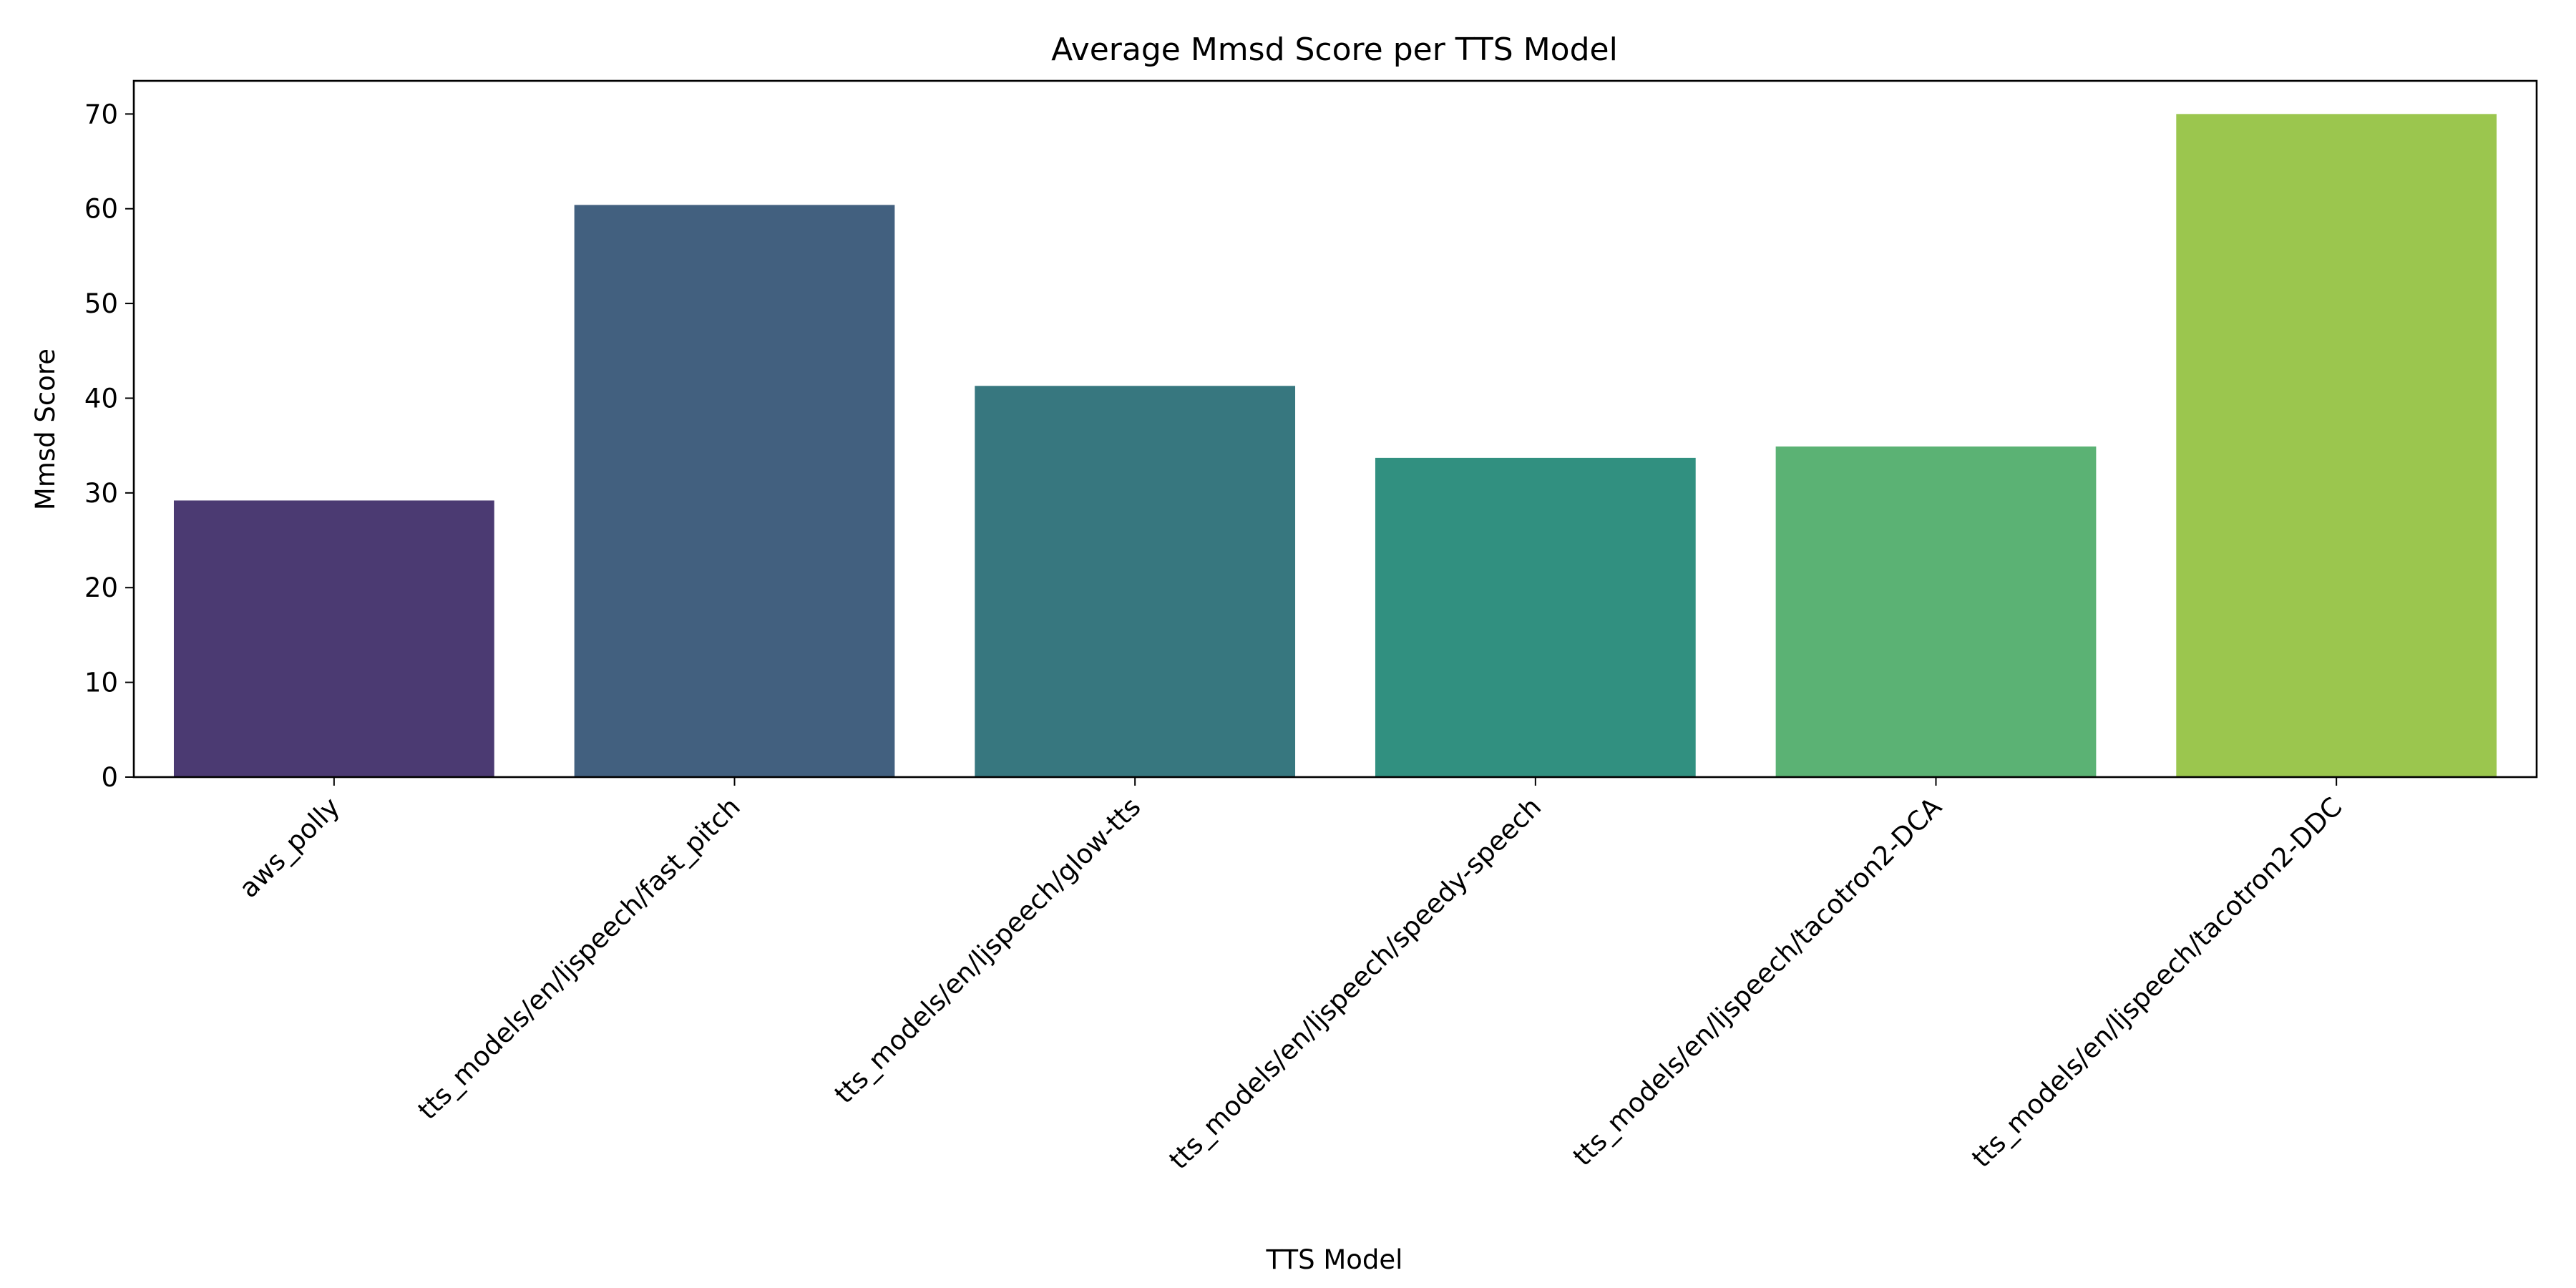 The width and height of the screenshot is (2576, 1288). What do you see at coordinates (101, 683) in the screenshot?
I see `y-tick-label: 10` at bounding box center [101, 683].